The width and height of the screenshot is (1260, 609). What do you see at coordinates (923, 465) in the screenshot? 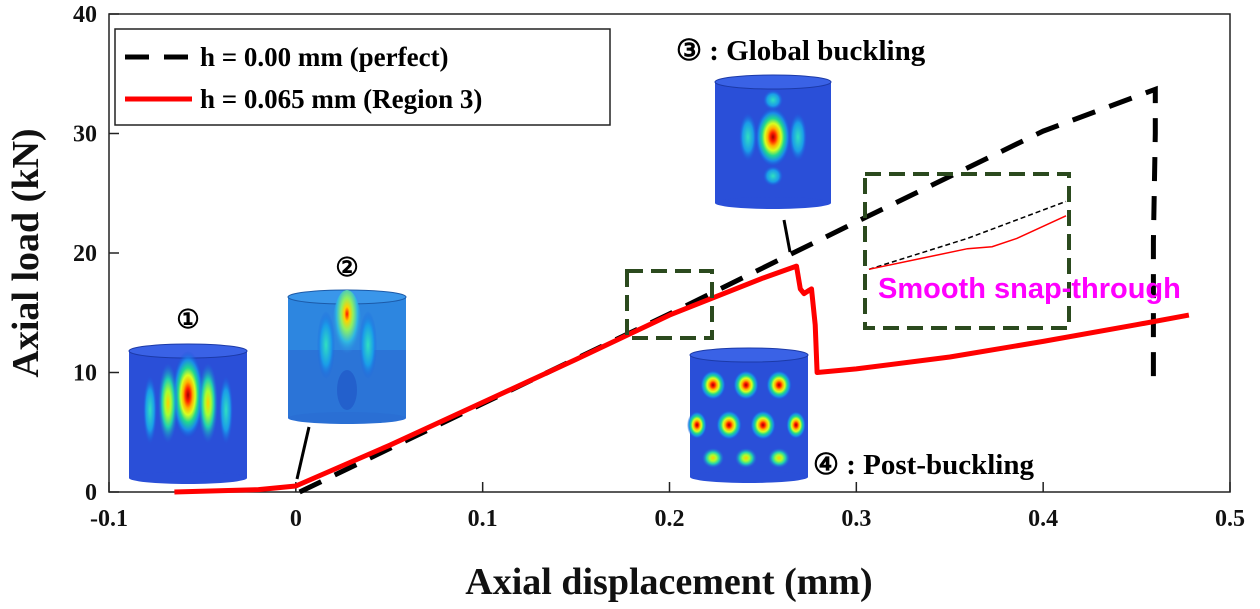
I see `stage4-label: ④ : Post-buckling` at bounding box center [923, 465].